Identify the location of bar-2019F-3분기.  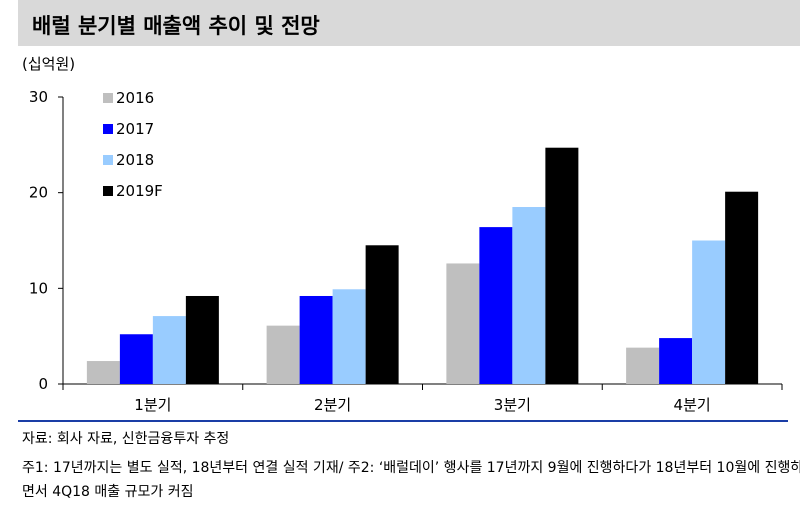
(562, 265).